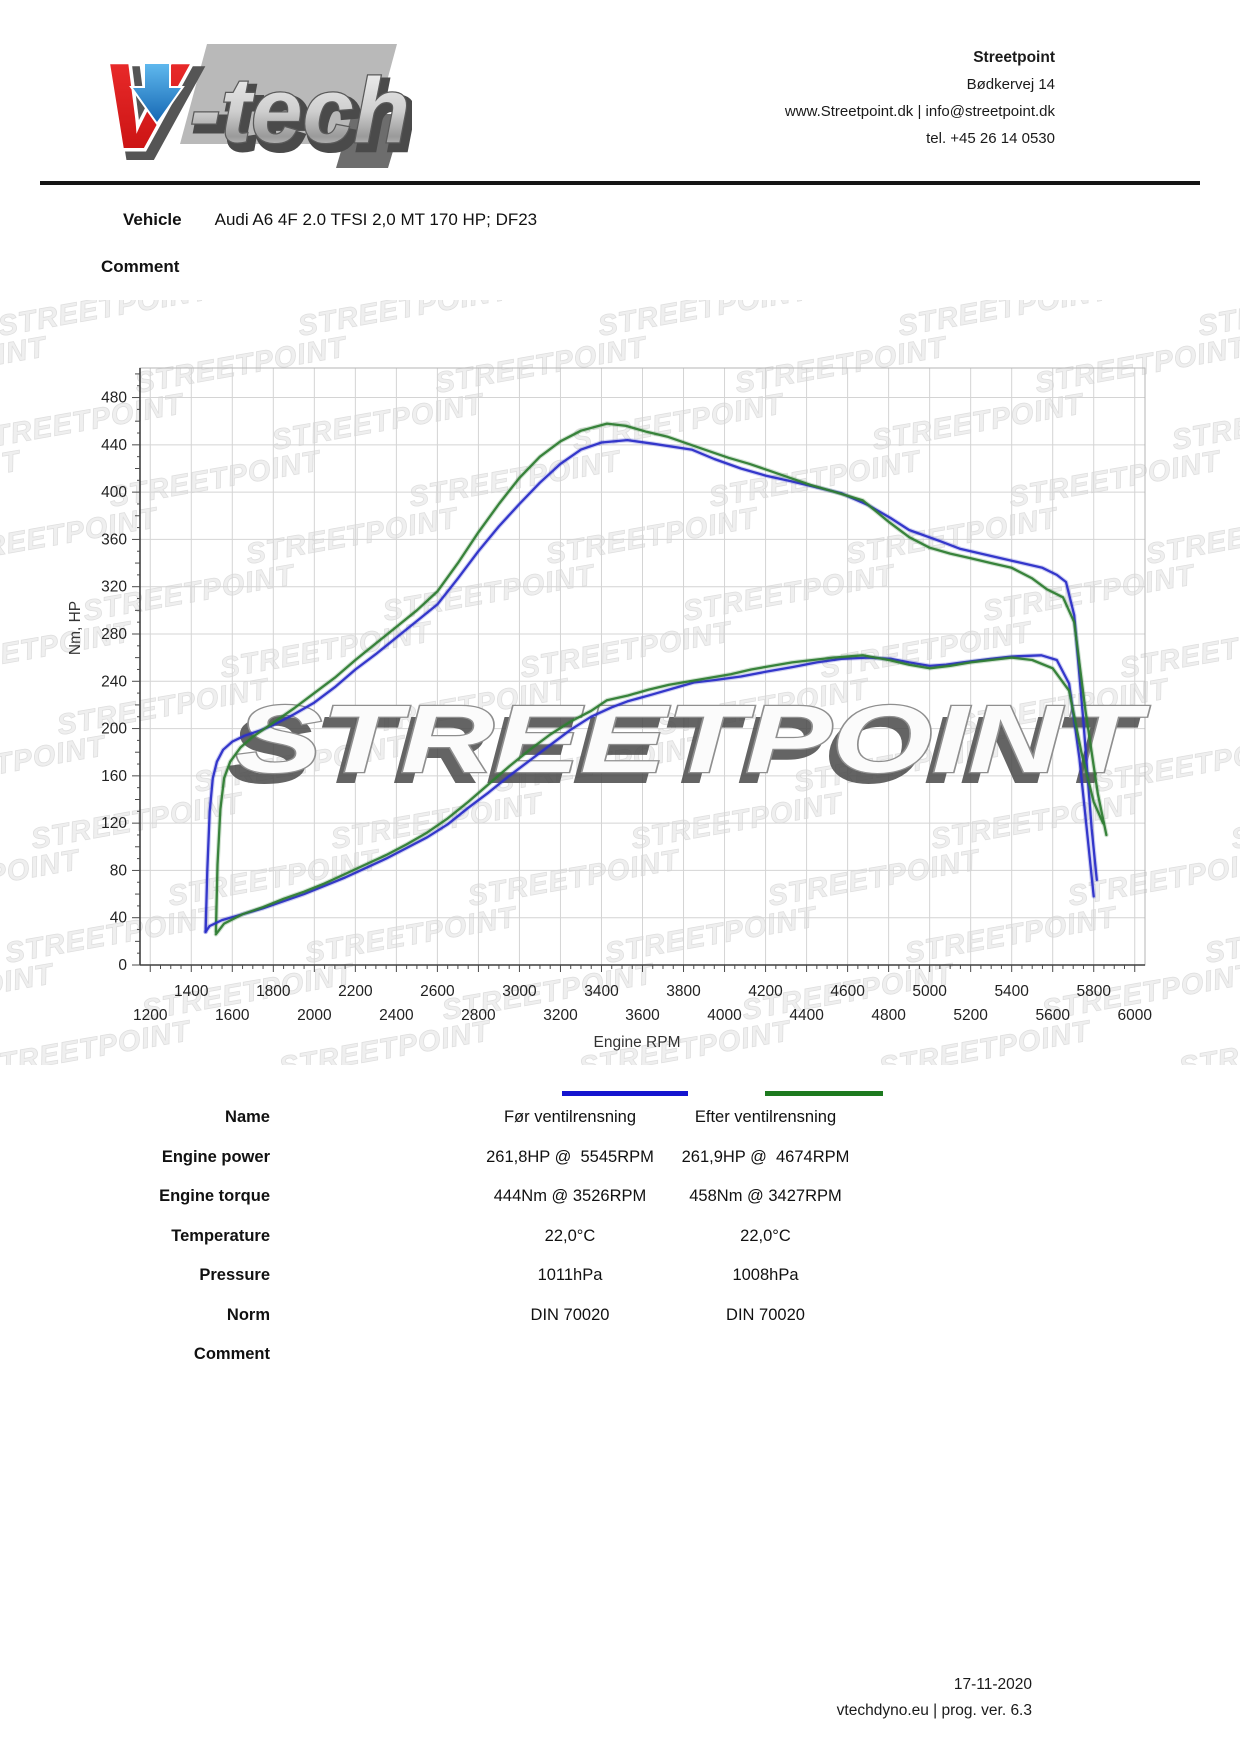  Describe the element at coordinates (114, 634) in the screenshot. I see `svg-text: 280` at that location.